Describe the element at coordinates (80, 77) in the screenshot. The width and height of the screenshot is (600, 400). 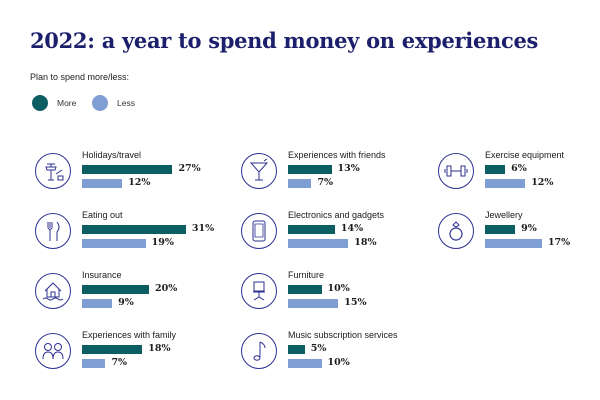
I see `legend-title: Plan to spend more/less:` at that location.